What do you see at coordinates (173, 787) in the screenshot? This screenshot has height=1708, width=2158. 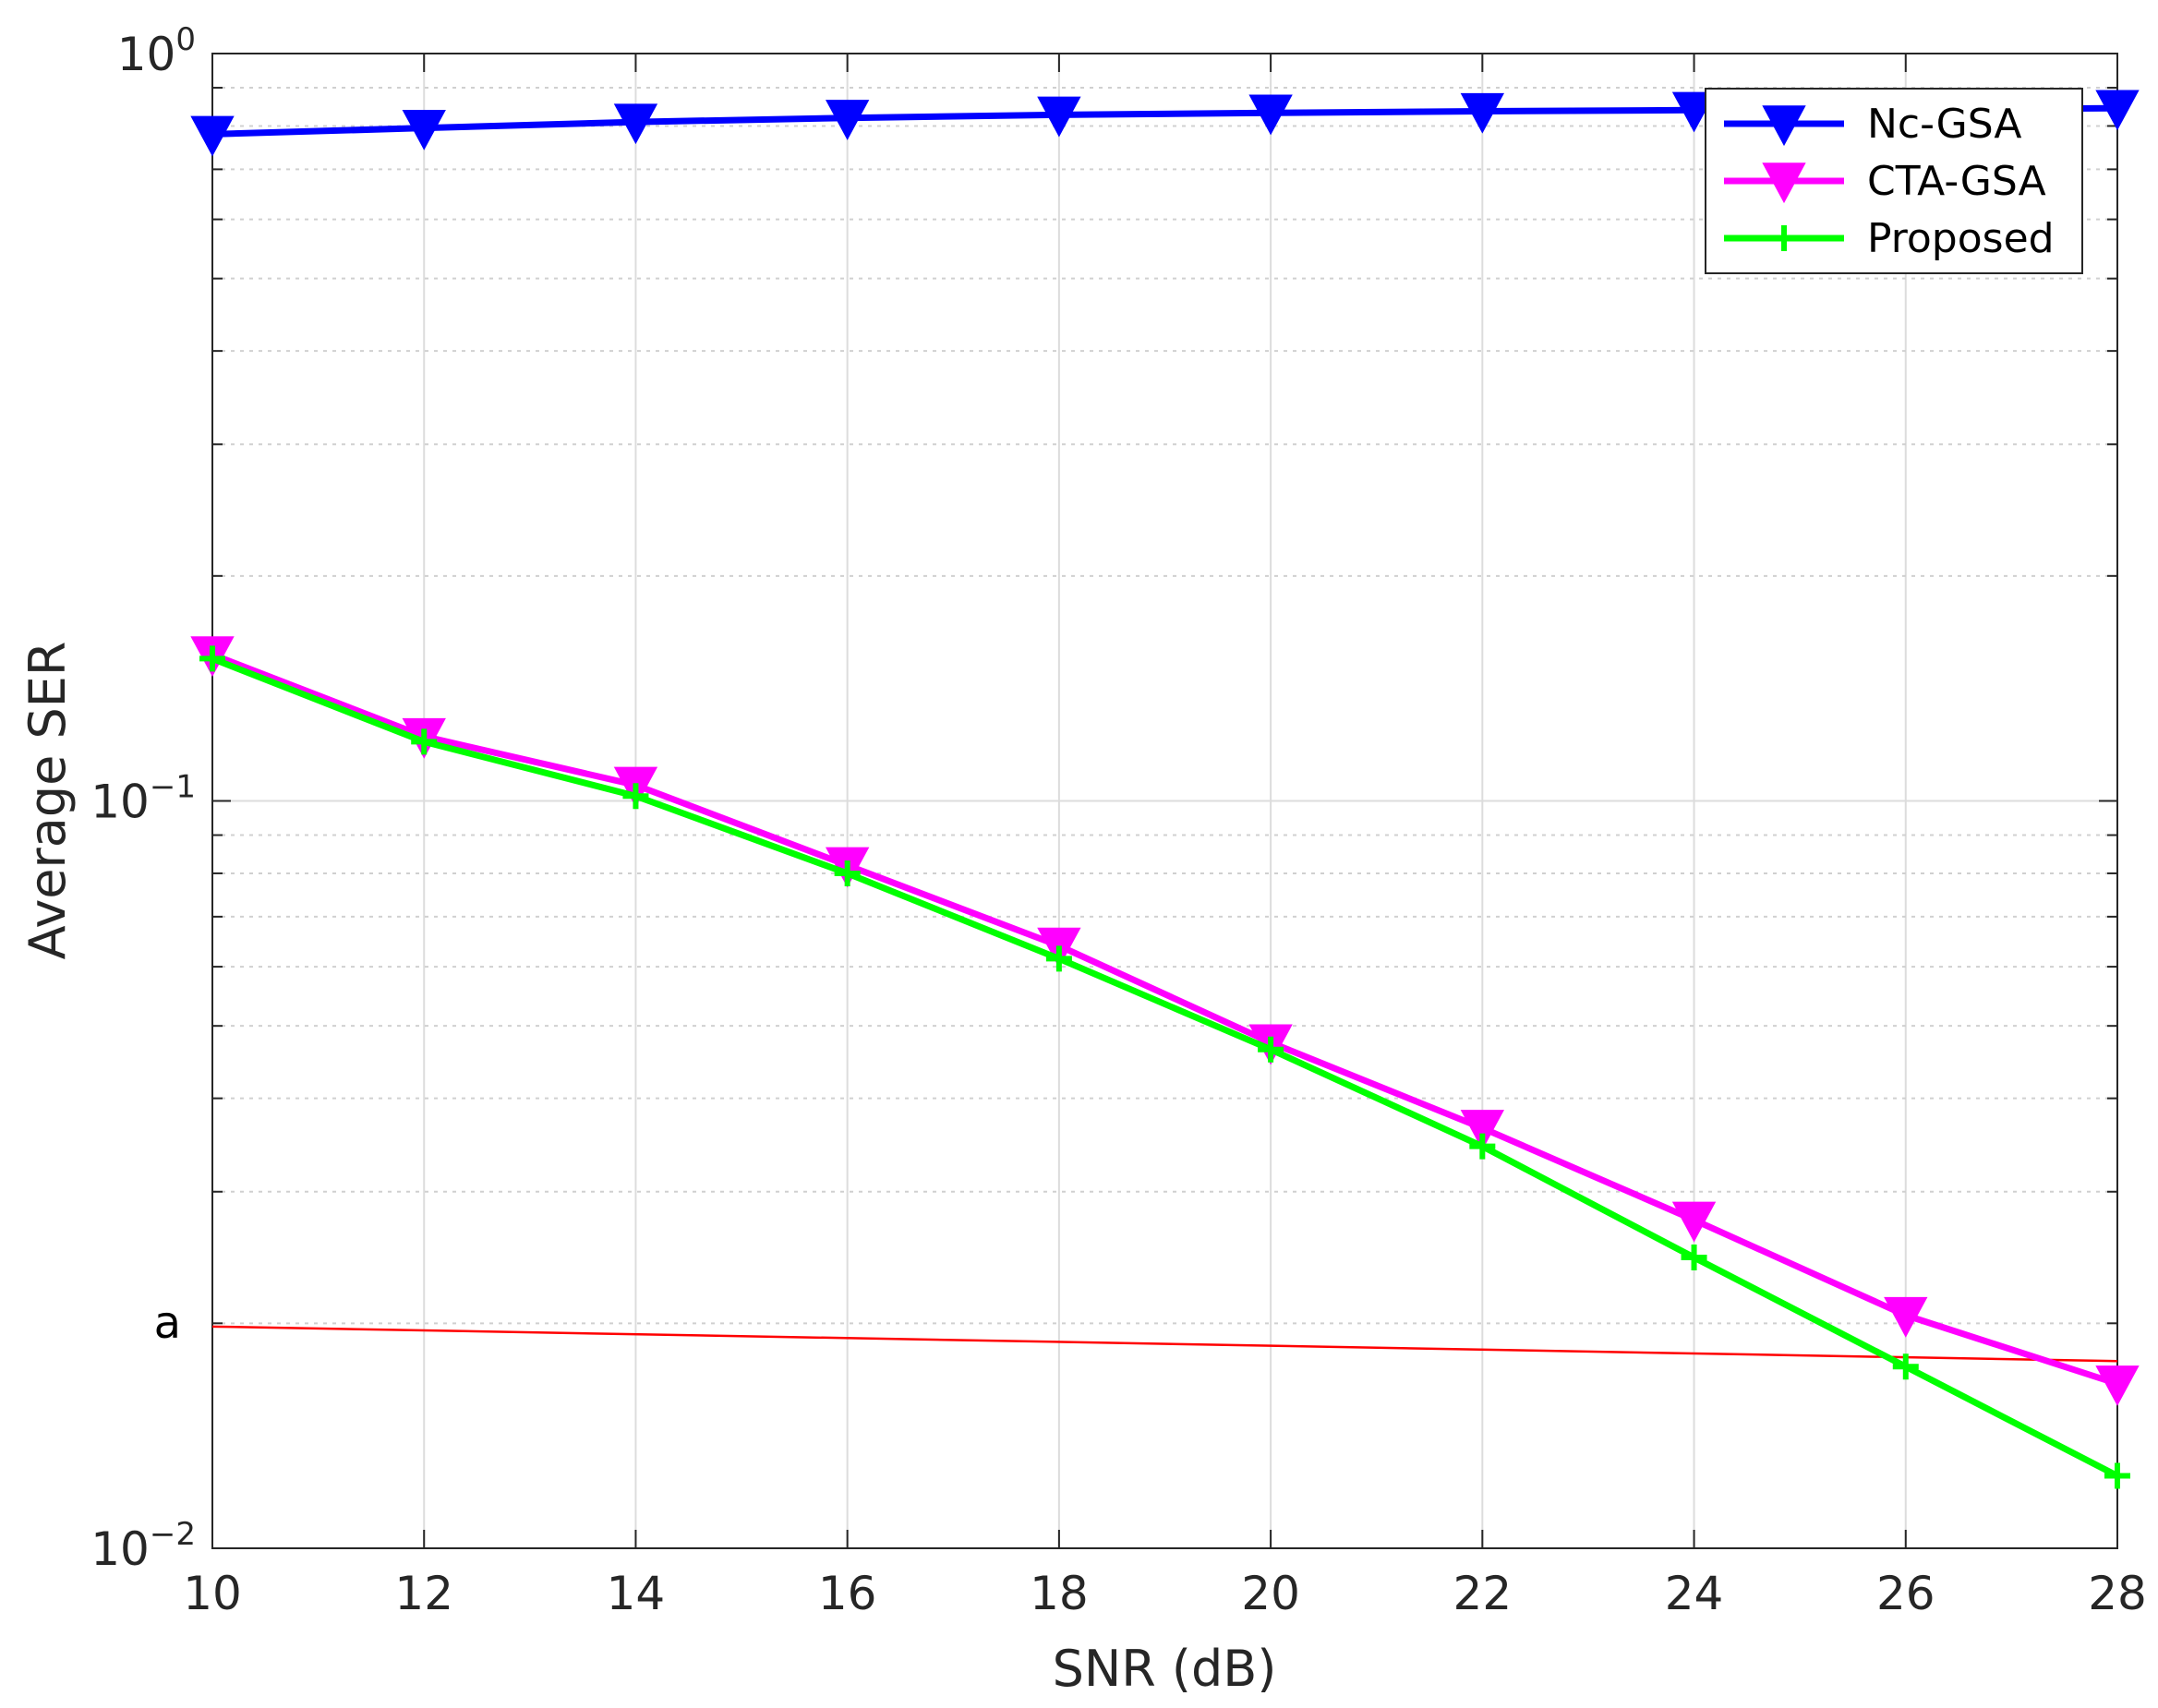 I see `y-tick-exponent: −1` at bounding box center [173, 787].